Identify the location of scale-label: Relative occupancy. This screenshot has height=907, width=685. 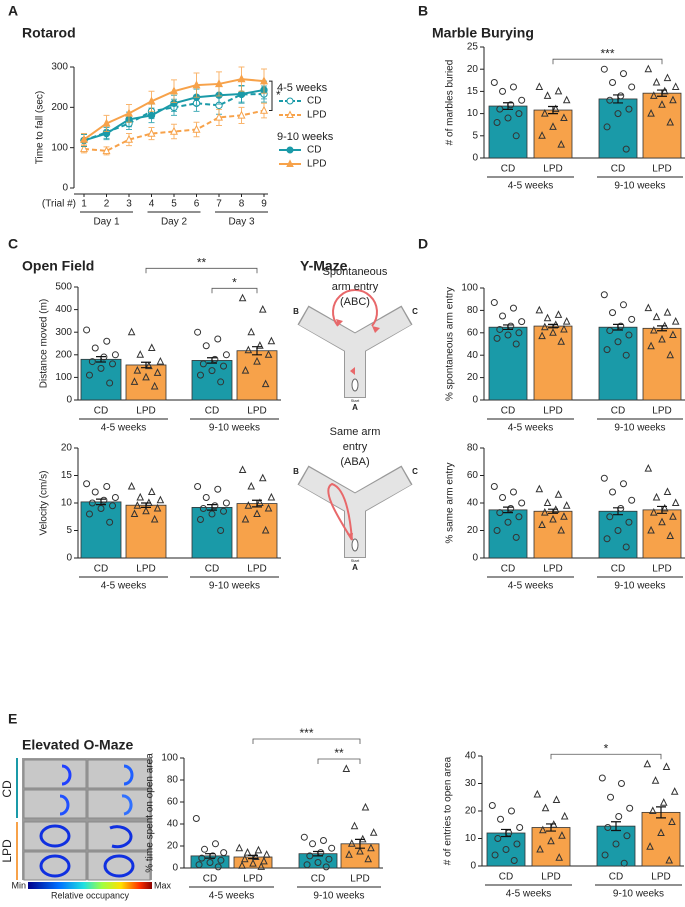
(90, 895).